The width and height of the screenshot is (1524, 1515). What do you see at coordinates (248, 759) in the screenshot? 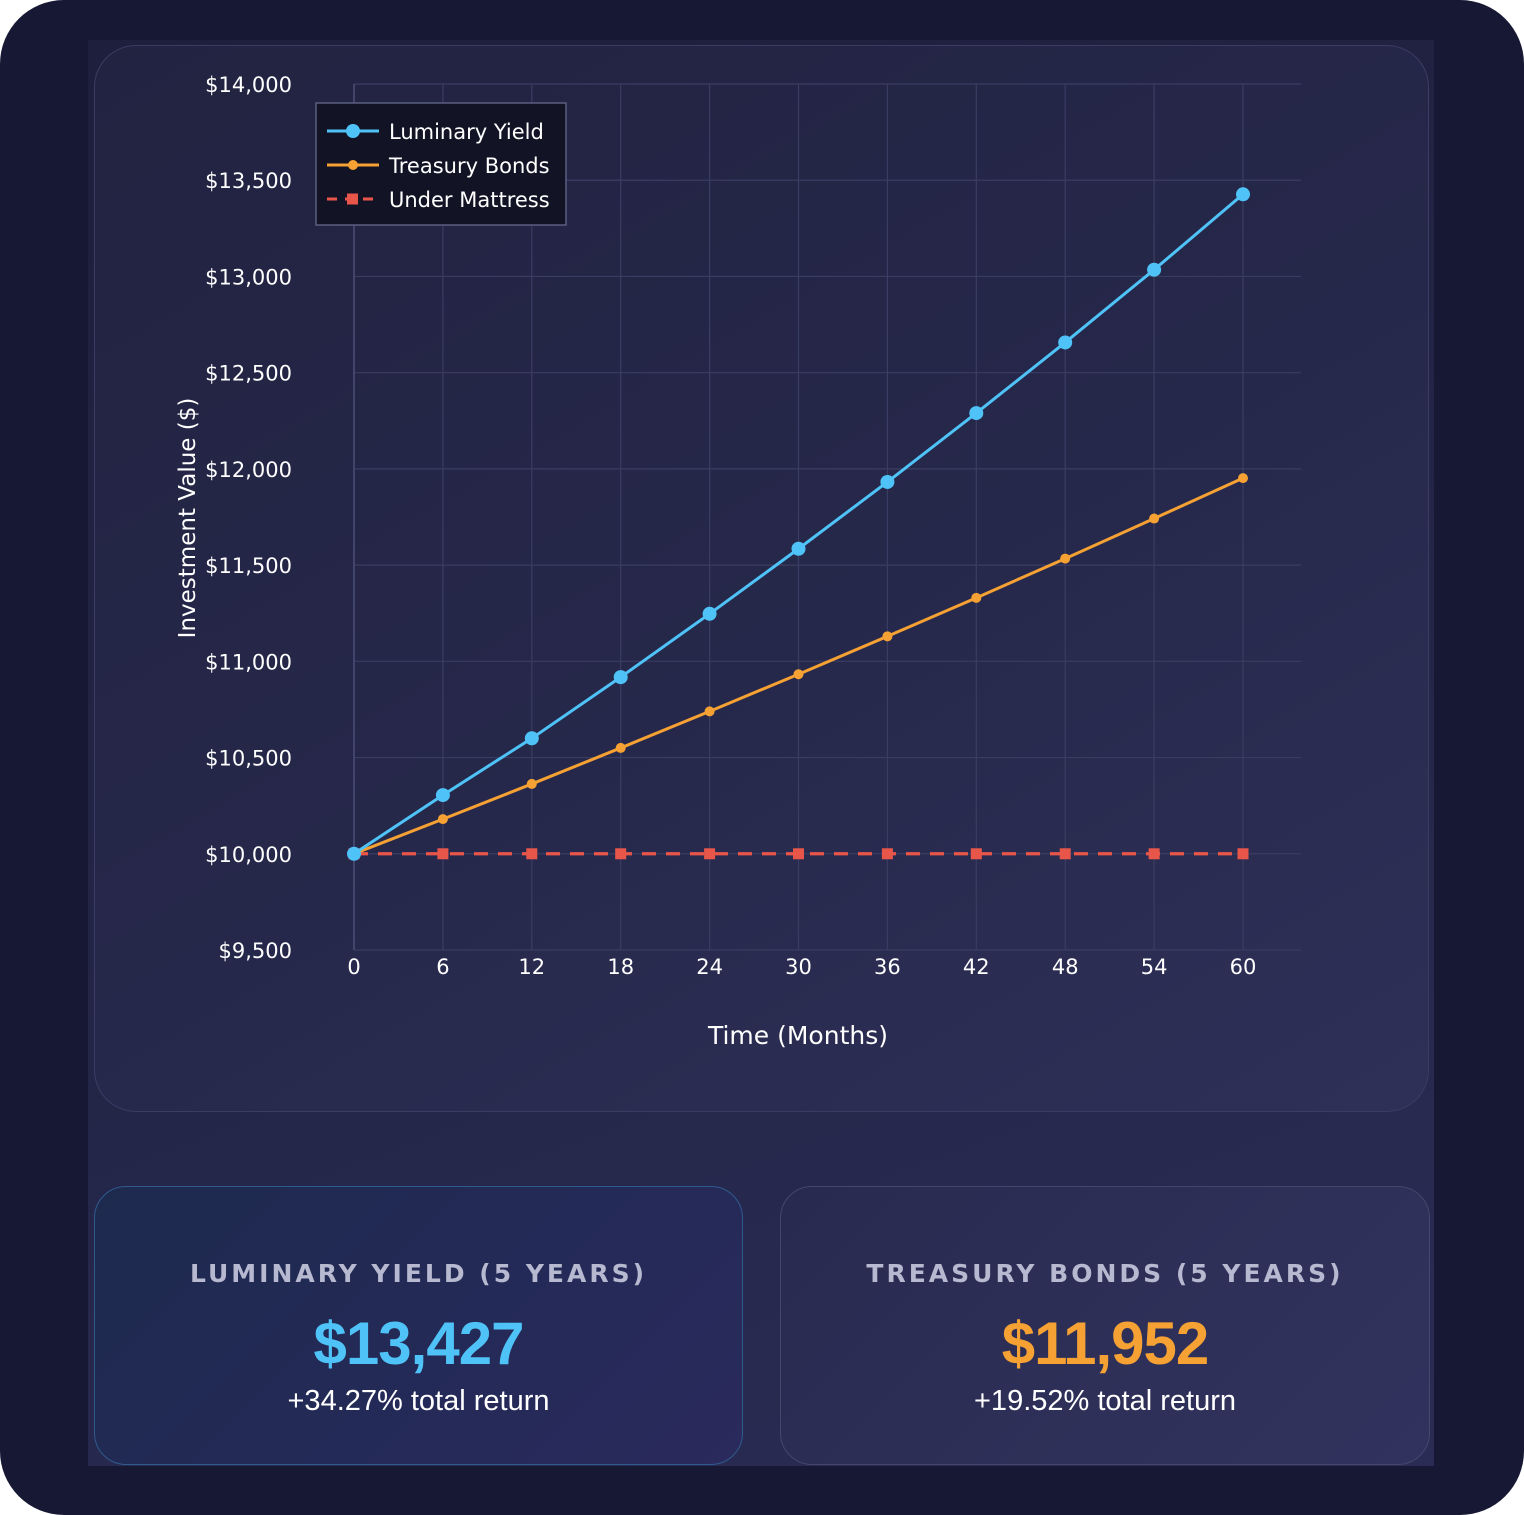
I see `y-tick-label: $10,500` at bounding box center [248, 759].